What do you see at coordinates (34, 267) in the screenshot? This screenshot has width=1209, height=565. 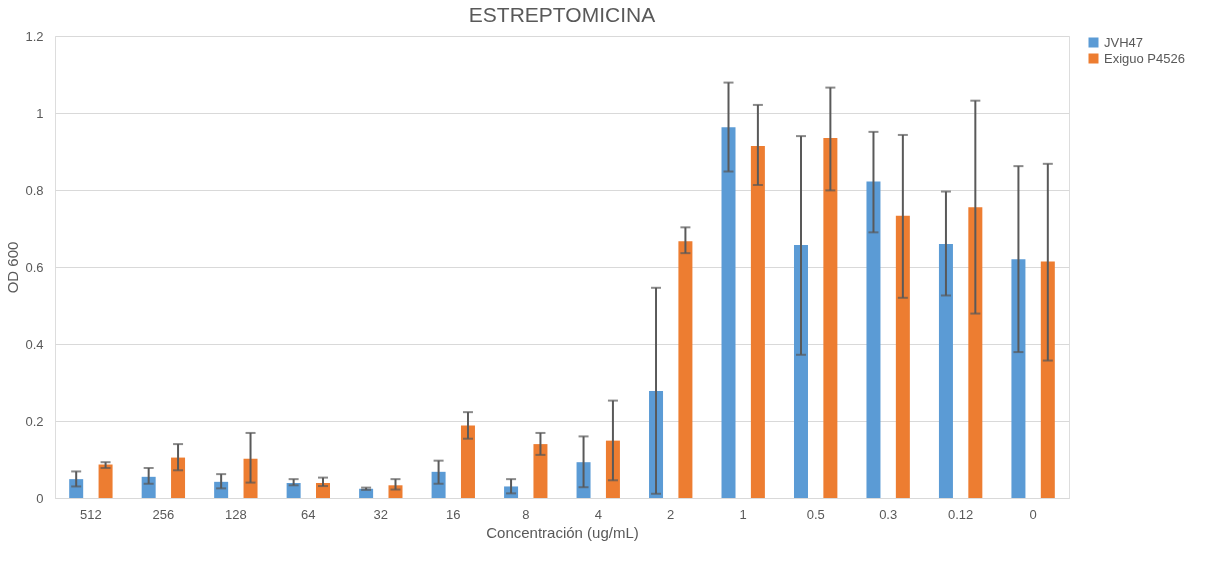 I see `y-tick-label: 0.6` at bounding box center [34, 267].